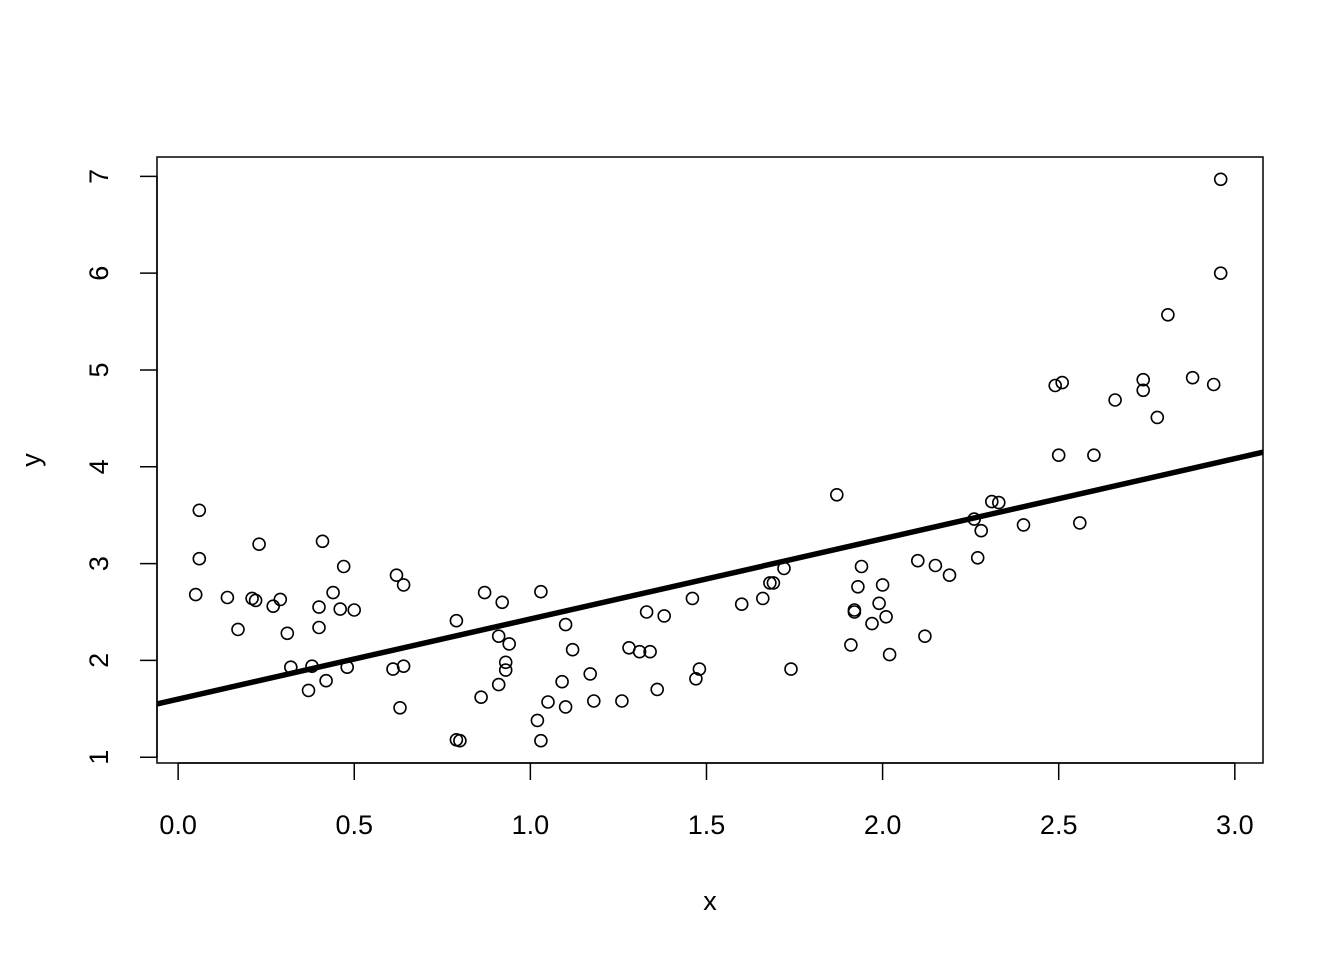  What do you see at coordinates (99, 369) in the screenshot?
I see `y-tick-label: 5` at bounding box center [99, 369].